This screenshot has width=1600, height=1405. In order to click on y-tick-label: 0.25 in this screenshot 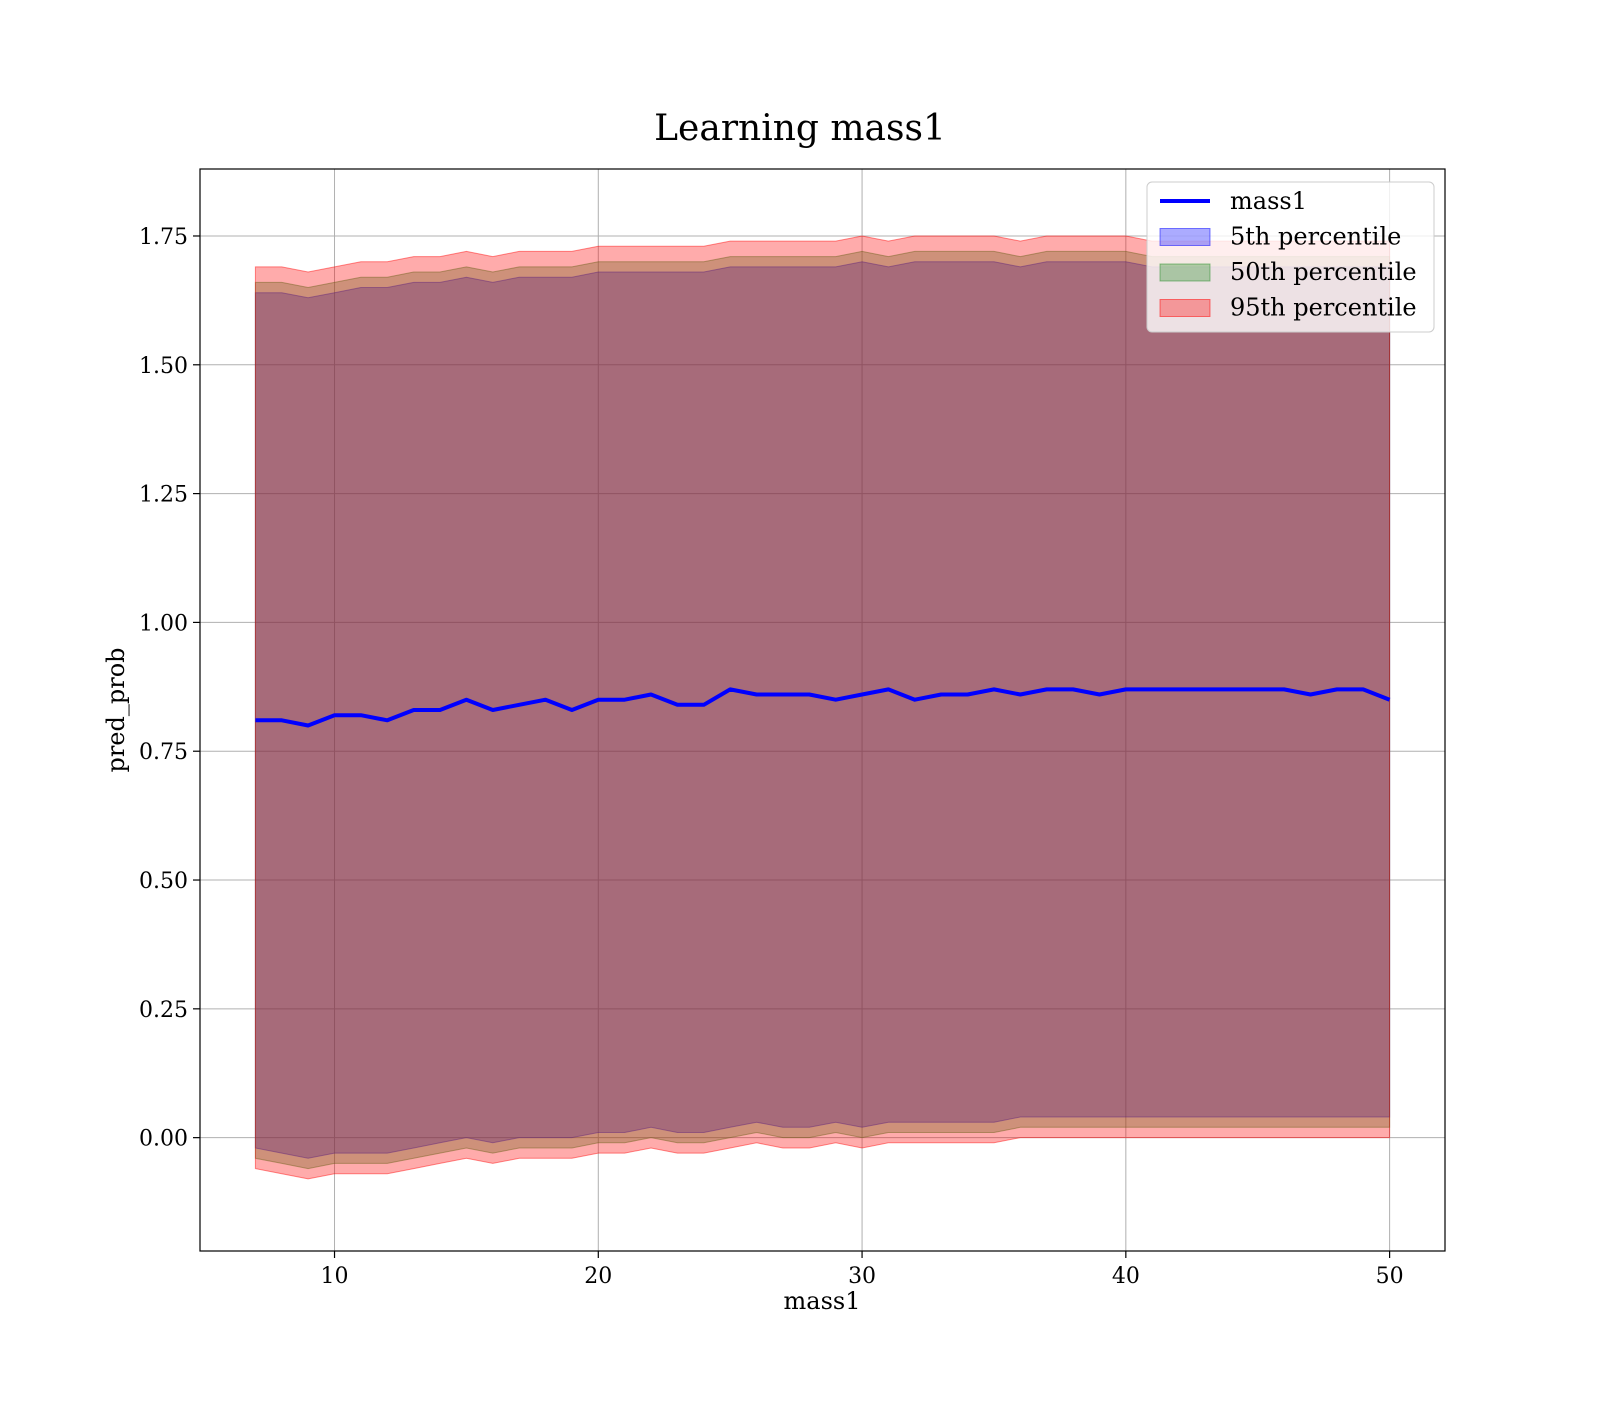, I will do `click(163, 1010)`.